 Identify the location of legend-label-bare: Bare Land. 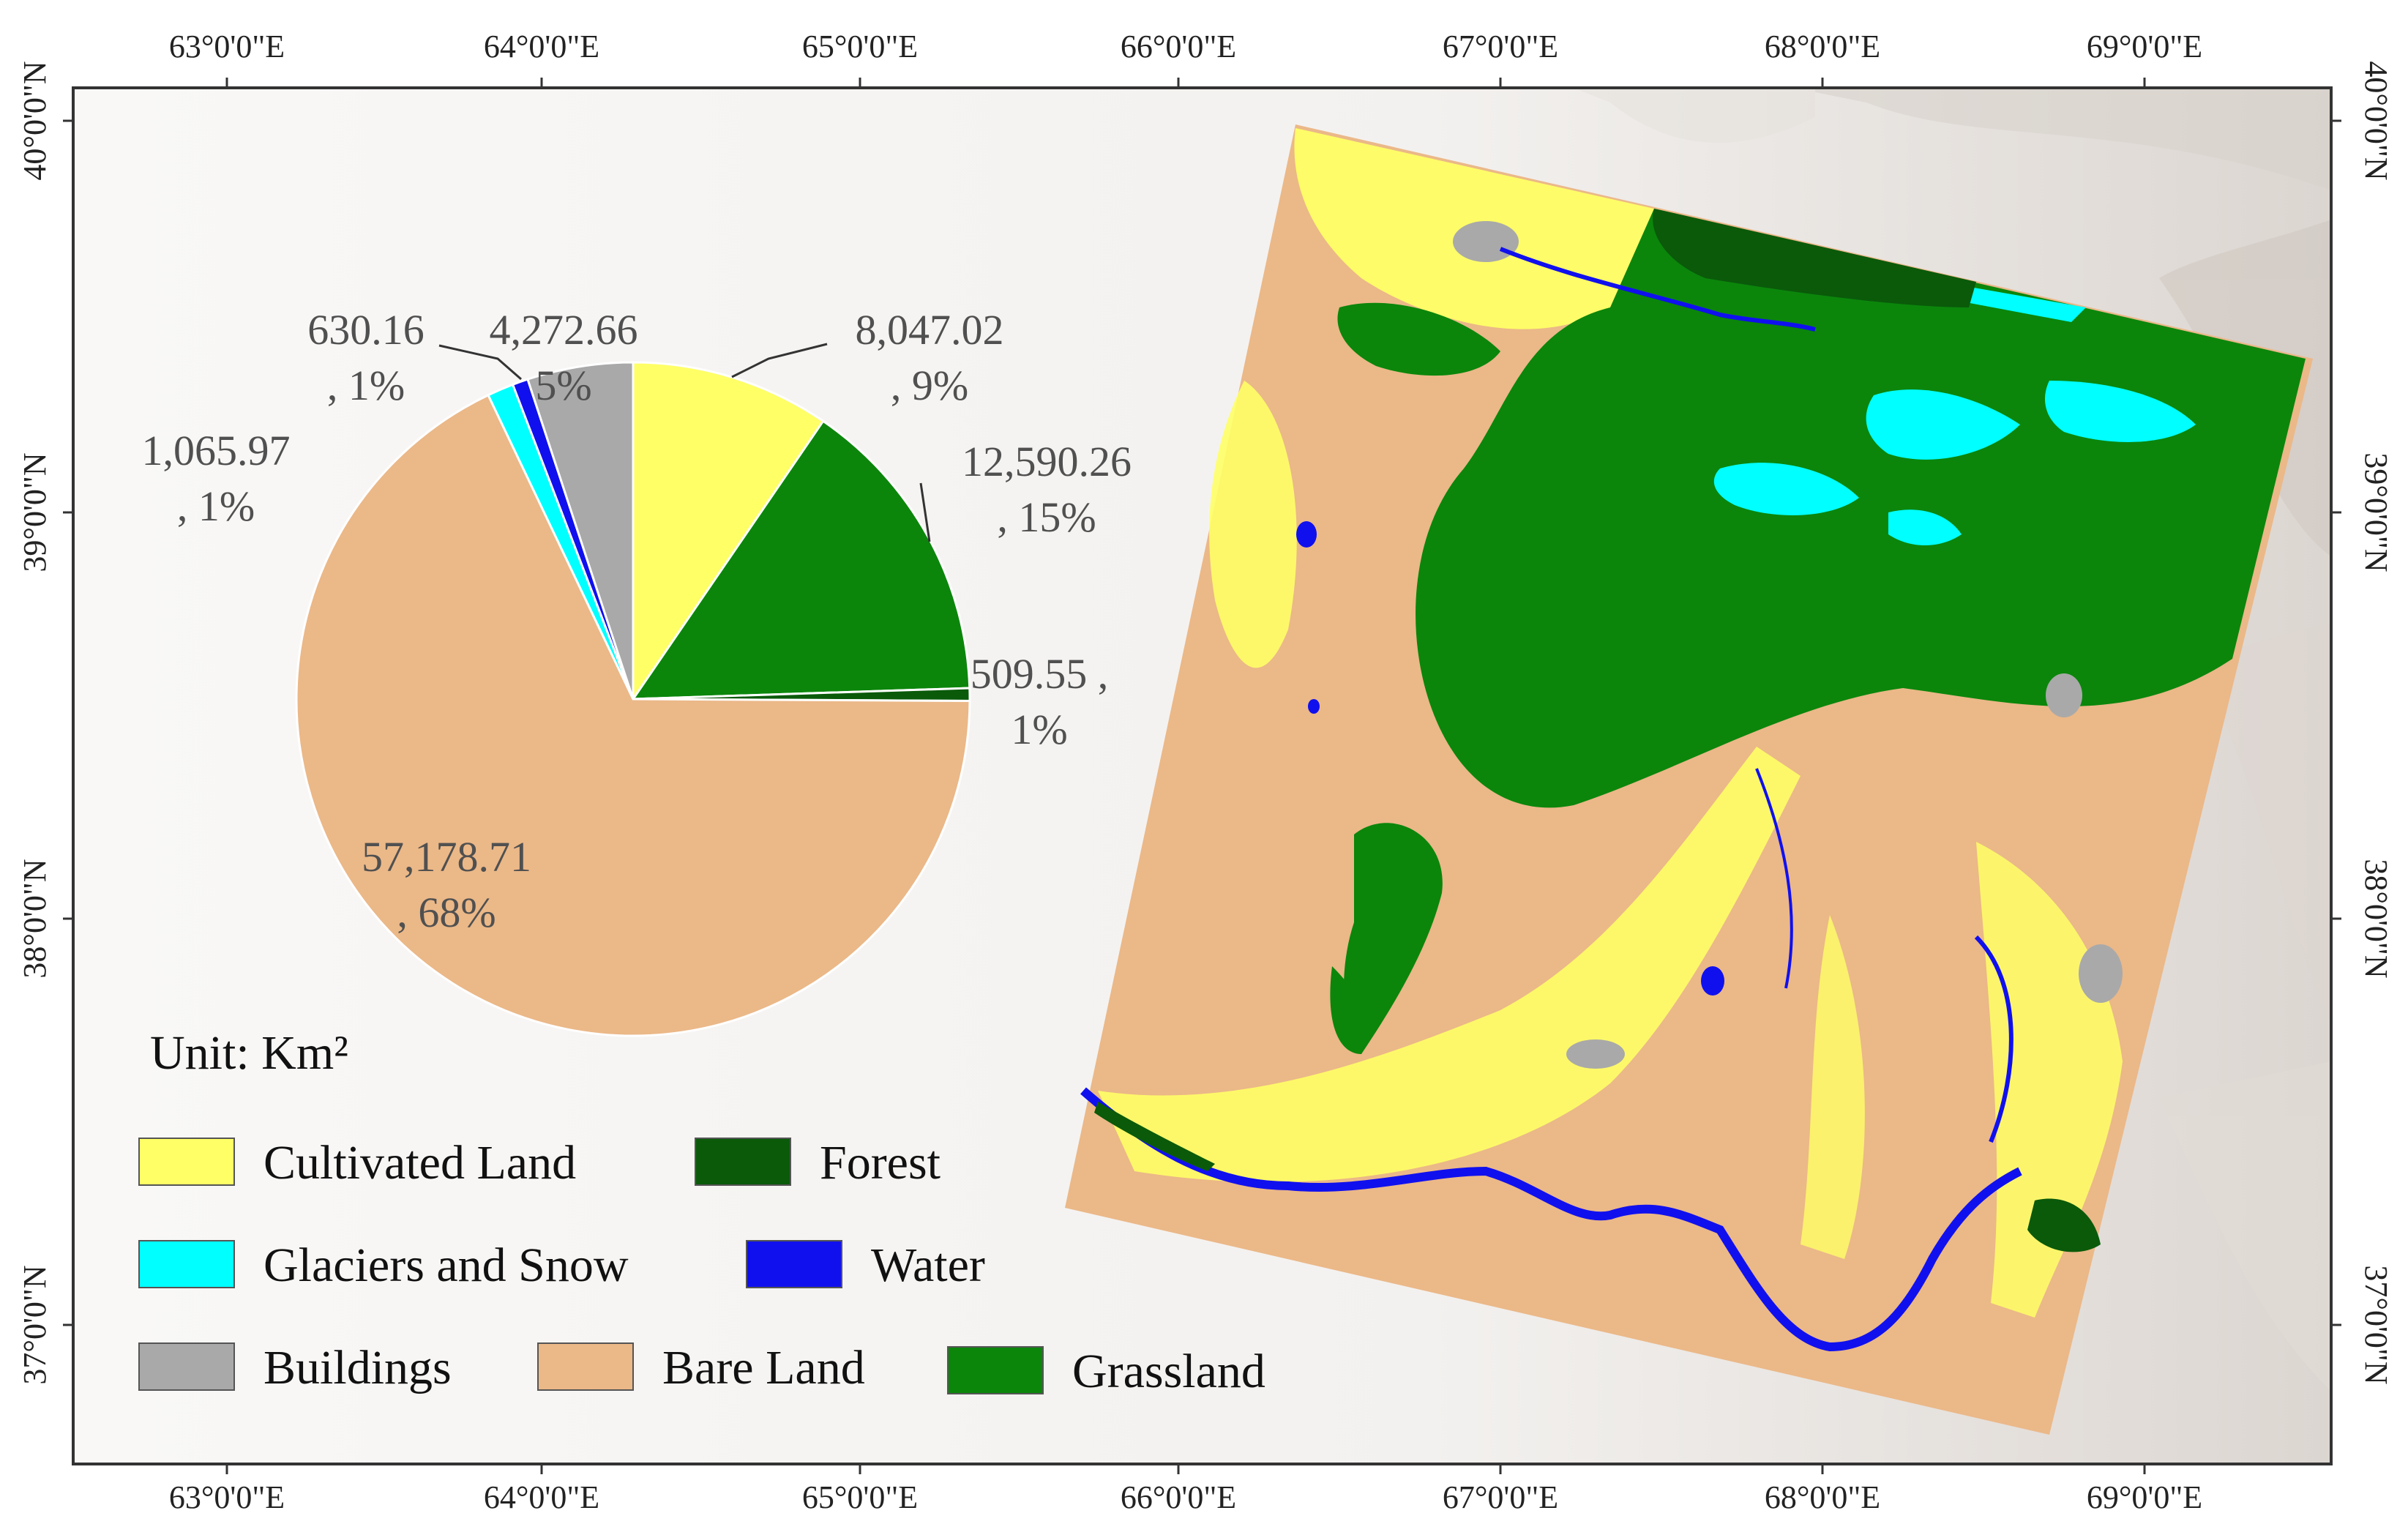
(763, 1367).